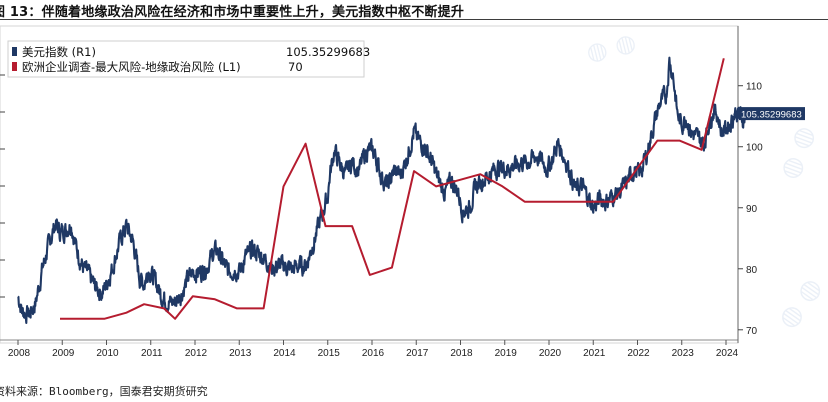  What do you see at coordinates (752, 270) in the screenshot?
I see `right-axis-tick-label: 80` at bounding box center [752, 270].